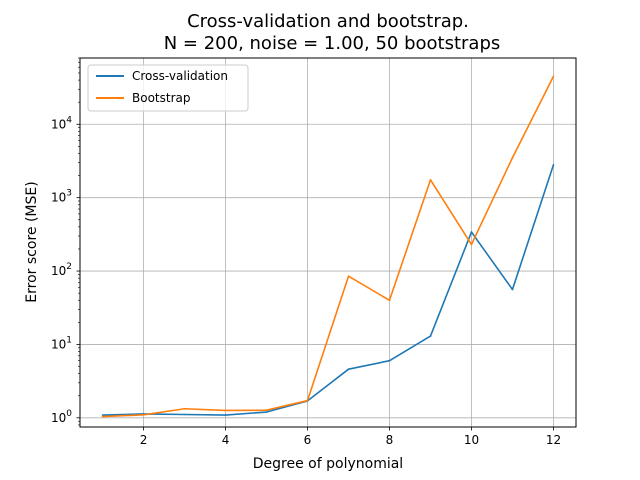 The height and width of the screenshot is (480, 640). What do you see at coordinates (553, 440) in the screenshot?
I see `x-tick-label: 12` at bounding box center [553, 440].